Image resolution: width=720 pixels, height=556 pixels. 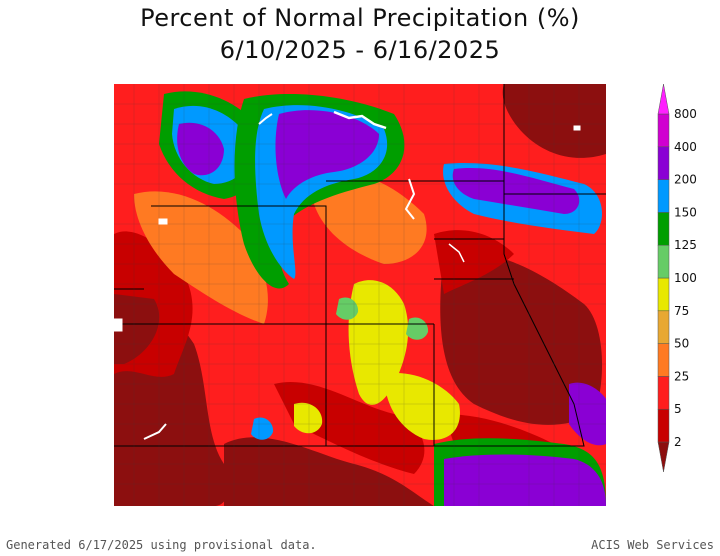 What do you see at coordinates (587, 414) in the screenshot?
I see `region-east-edge-purple` at bounding box center [587, 414].